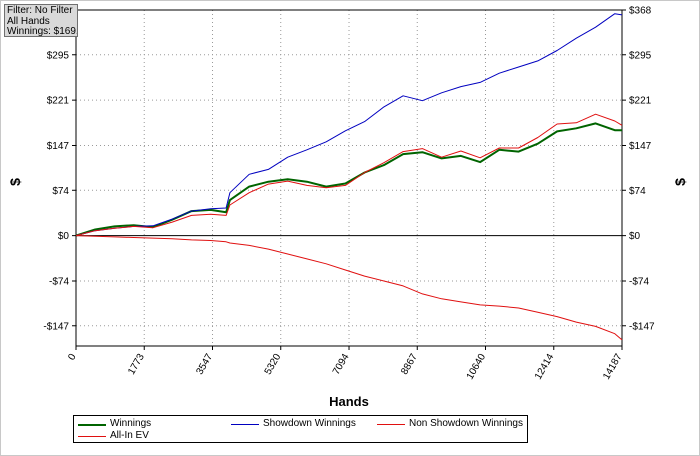 The width and height of the screenshot is (700, 456). What do you see at coordinates (640, 11) in the screenshot?
I see `y-tick-label-right: $368` at bounding box center [640, 11].